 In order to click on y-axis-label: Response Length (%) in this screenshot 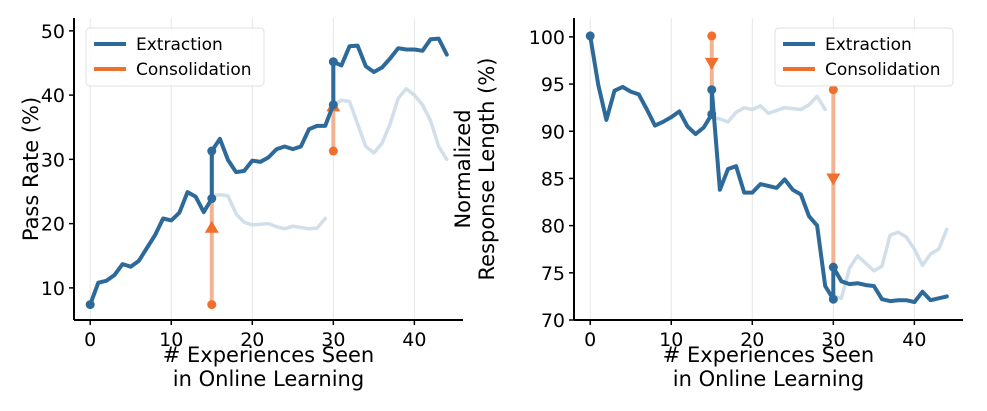, I will do `click(487, 169)`.